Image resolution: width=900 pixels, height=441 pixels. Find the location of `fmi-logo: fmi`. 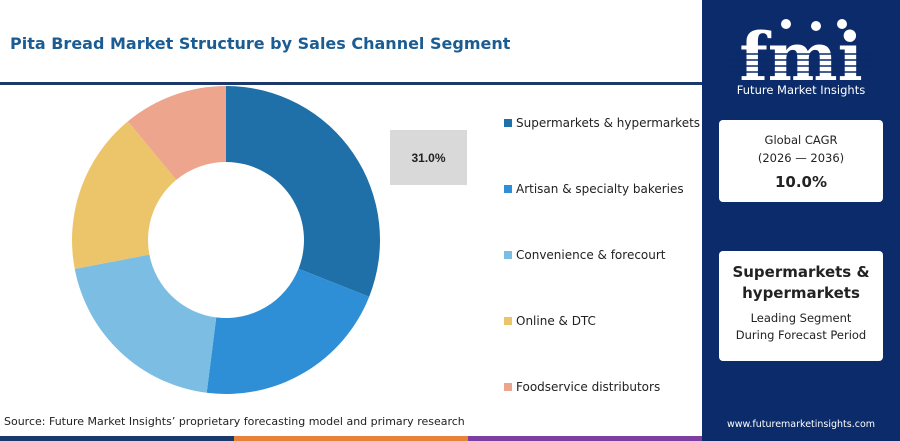

fmi-logo: fmi is located at coordinates (801, 57).